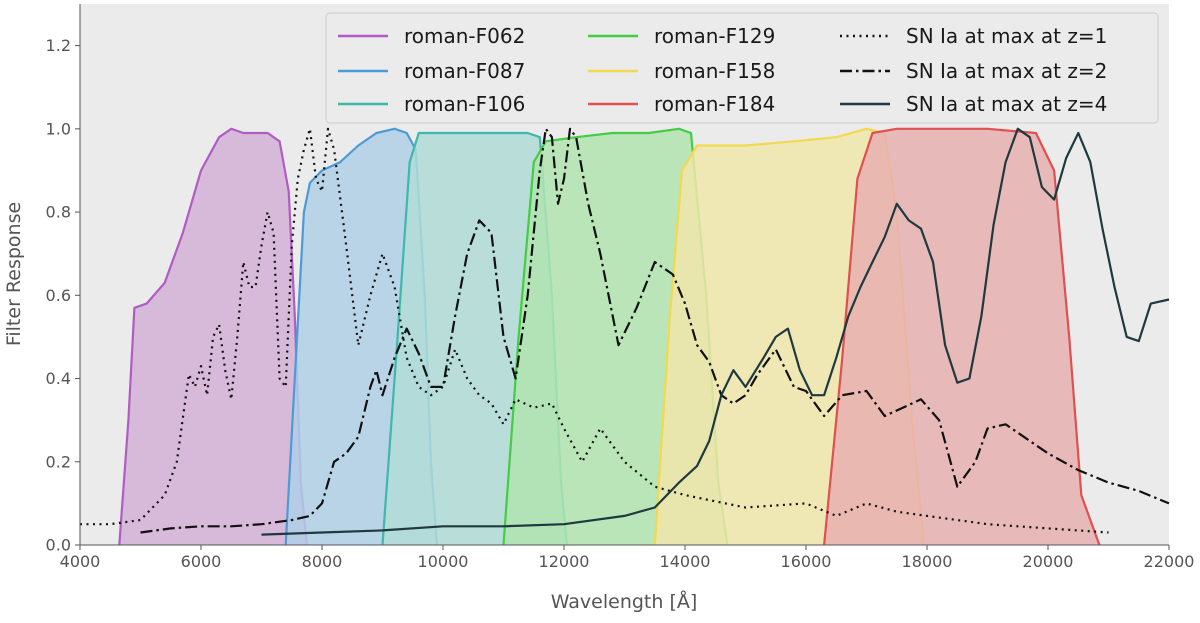  Describe the element at coordinates (58, 378) in the screenshot. I see `y-tick-label: 0.4` at that location.